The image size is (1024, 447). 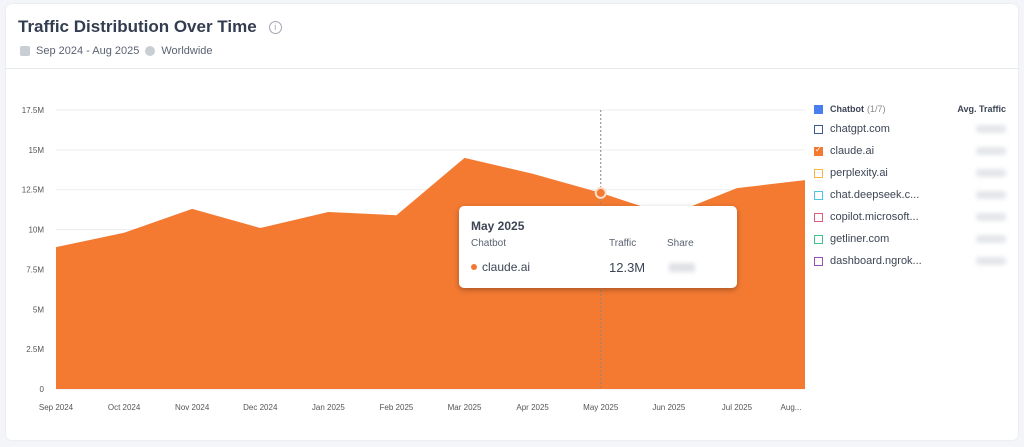 What do you see at coordinates (498, 226) in the screenshot?
I see `tooltip-month: May 2025` at bounding box center [498, 226].